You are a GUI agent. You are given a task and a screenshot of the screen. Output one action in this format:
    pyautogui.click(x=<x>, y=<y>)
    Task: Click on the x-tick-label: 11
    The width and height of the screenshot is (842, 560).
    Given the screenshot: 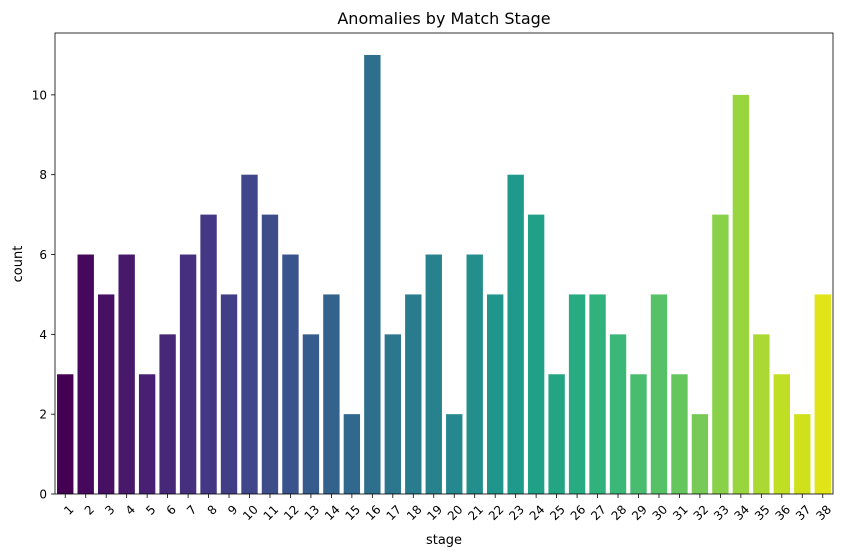 What is the action you would take?
    pyautogui.click(x=271, y=512)
    